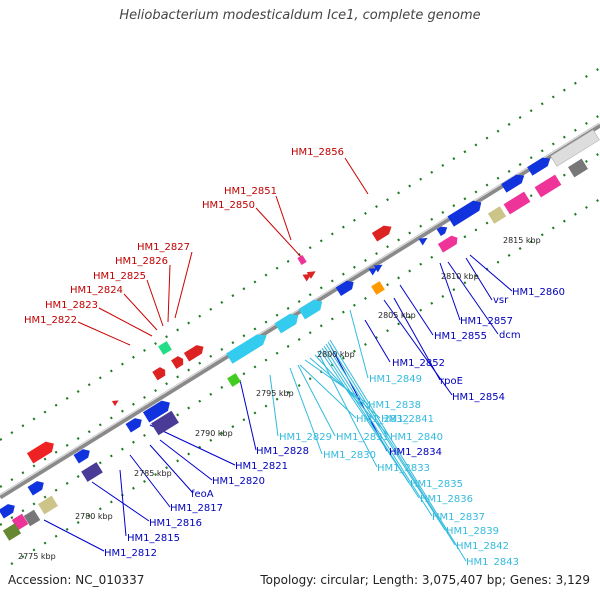 The height and width of the screenshot is (600, 600). I want to click on gene-label: dcm, so click(510, 335).